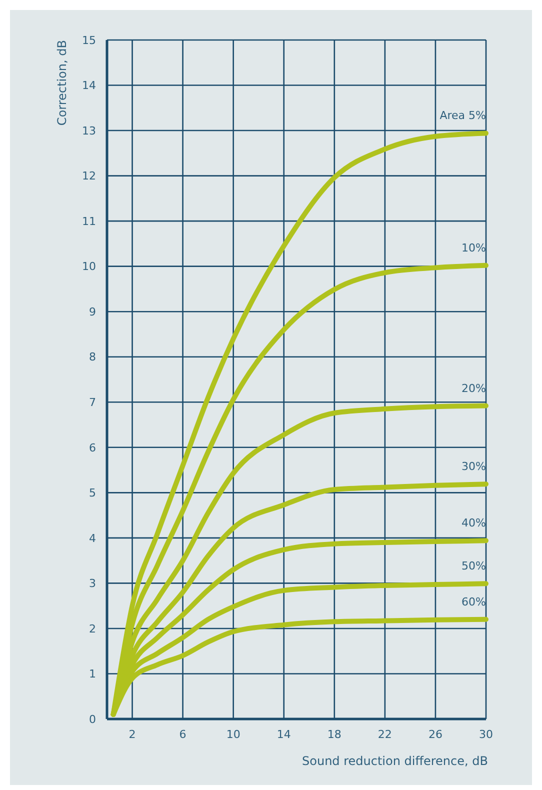  Describe the element at coordinates (92, 357) in the screenshot. I see `y-tick-label: 8` at that location.